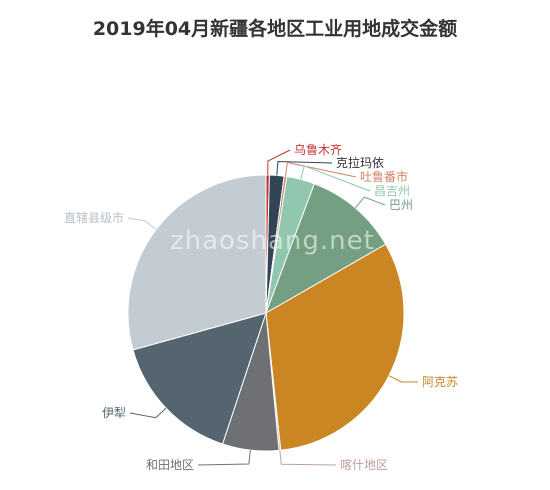 The image size is (550, 490). What do you see at coordinates (392, 191) in the screenshot?
I see `slice-label: 昌吉州` at bounding box center [392, 191].